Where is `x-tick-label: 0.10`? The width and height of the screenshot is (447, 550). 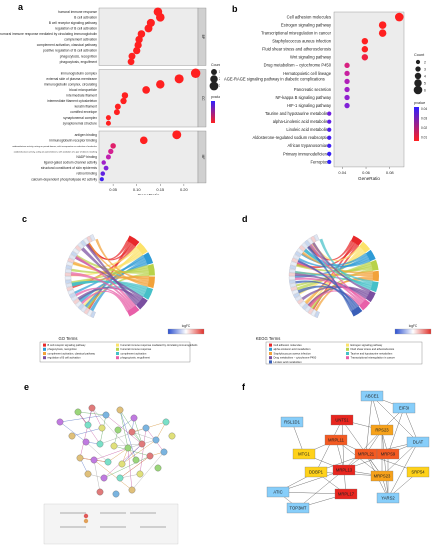 x-tick-label: 0.10 is located at coordinates (137, 189).